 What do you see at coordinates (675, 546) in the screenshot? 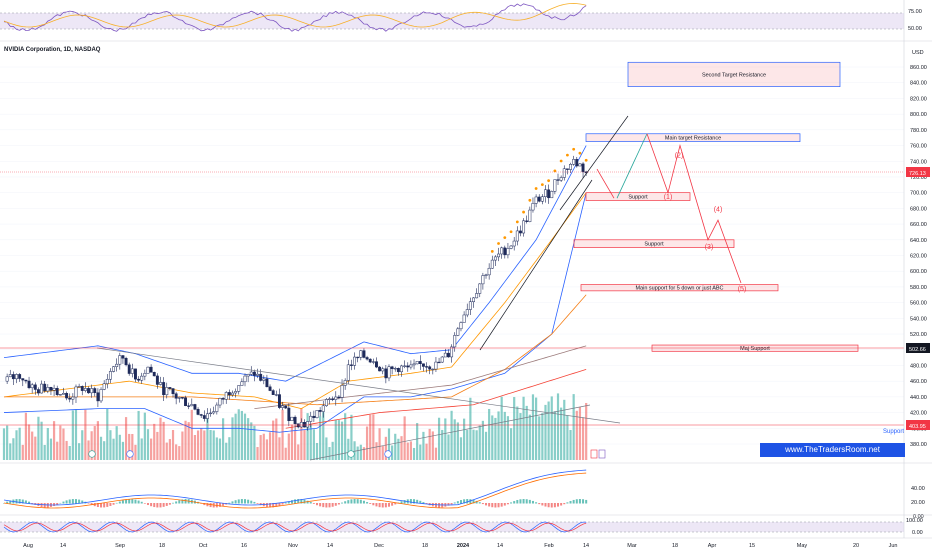
I see `time-tick-label: 18` at bounding box center [675, 546].